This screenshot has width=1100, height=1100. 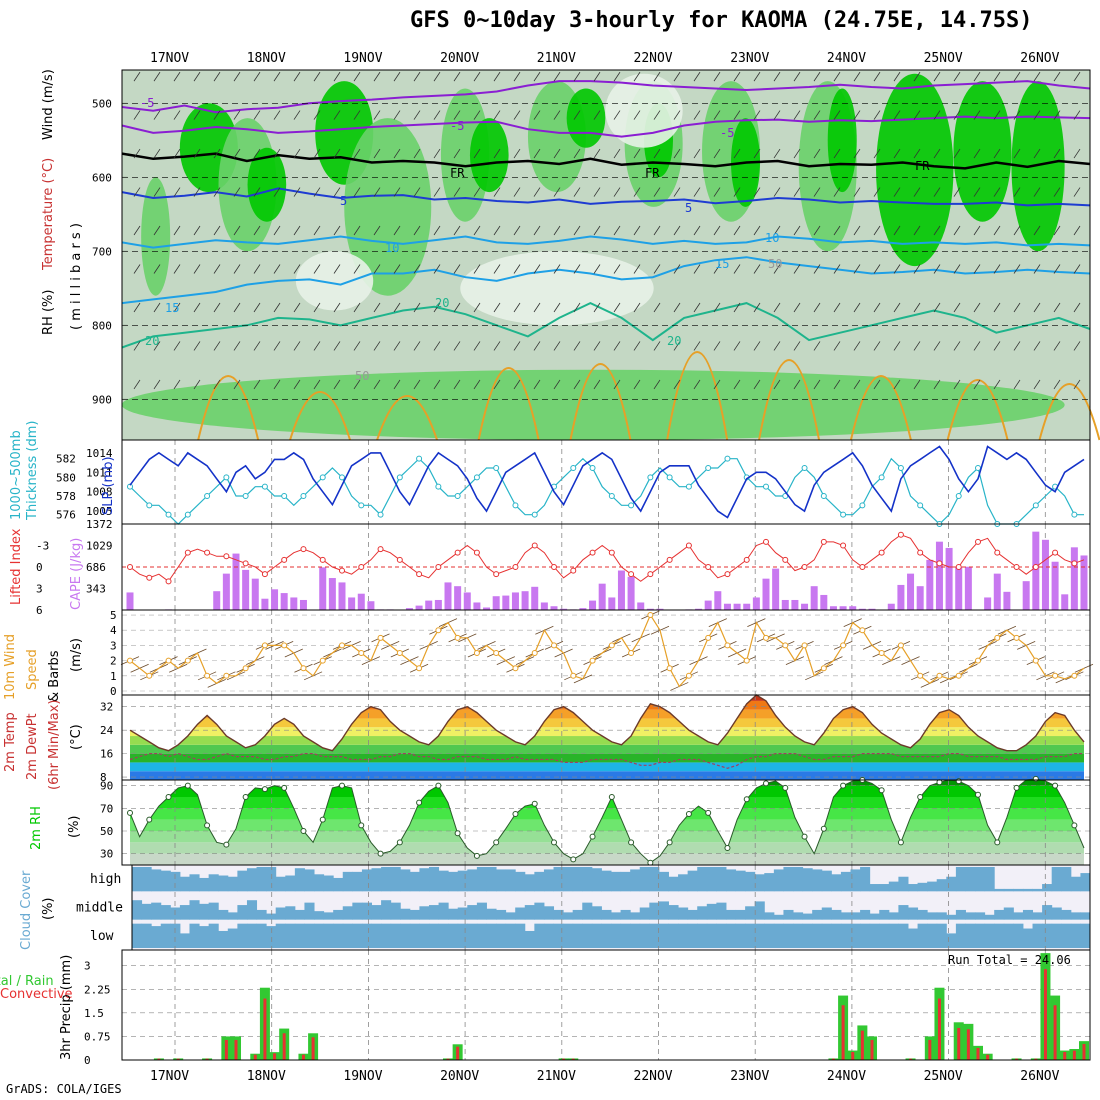 I want to click on footer-credit: GrADS: COLA/IGES, so click(x=64, y=1089).